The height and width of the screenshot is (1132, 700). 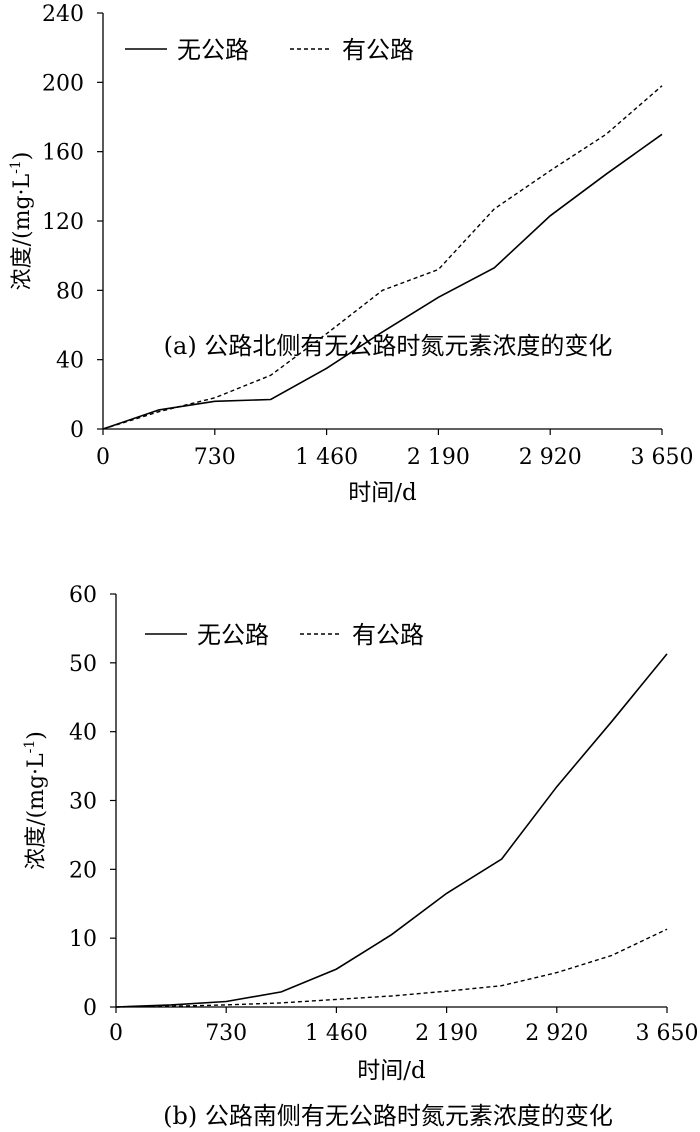 I want to click on y-tick-label: 10, so click(x=83, y=939).